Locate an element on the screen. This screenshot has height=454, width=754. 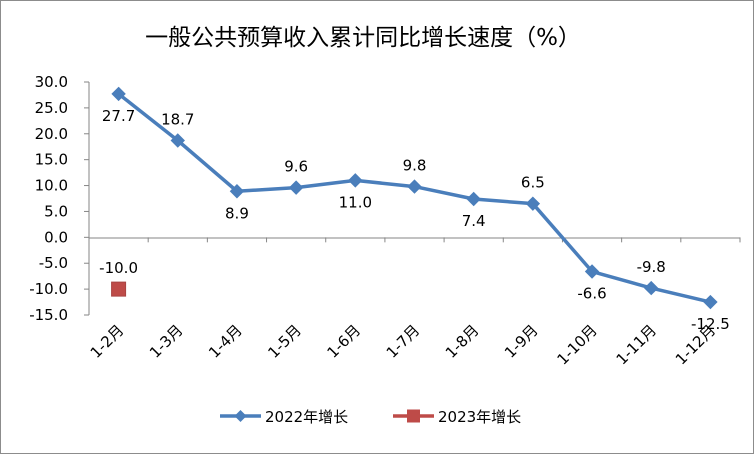
y-tick-label: 10.0 is located at coordinates (51, 186).